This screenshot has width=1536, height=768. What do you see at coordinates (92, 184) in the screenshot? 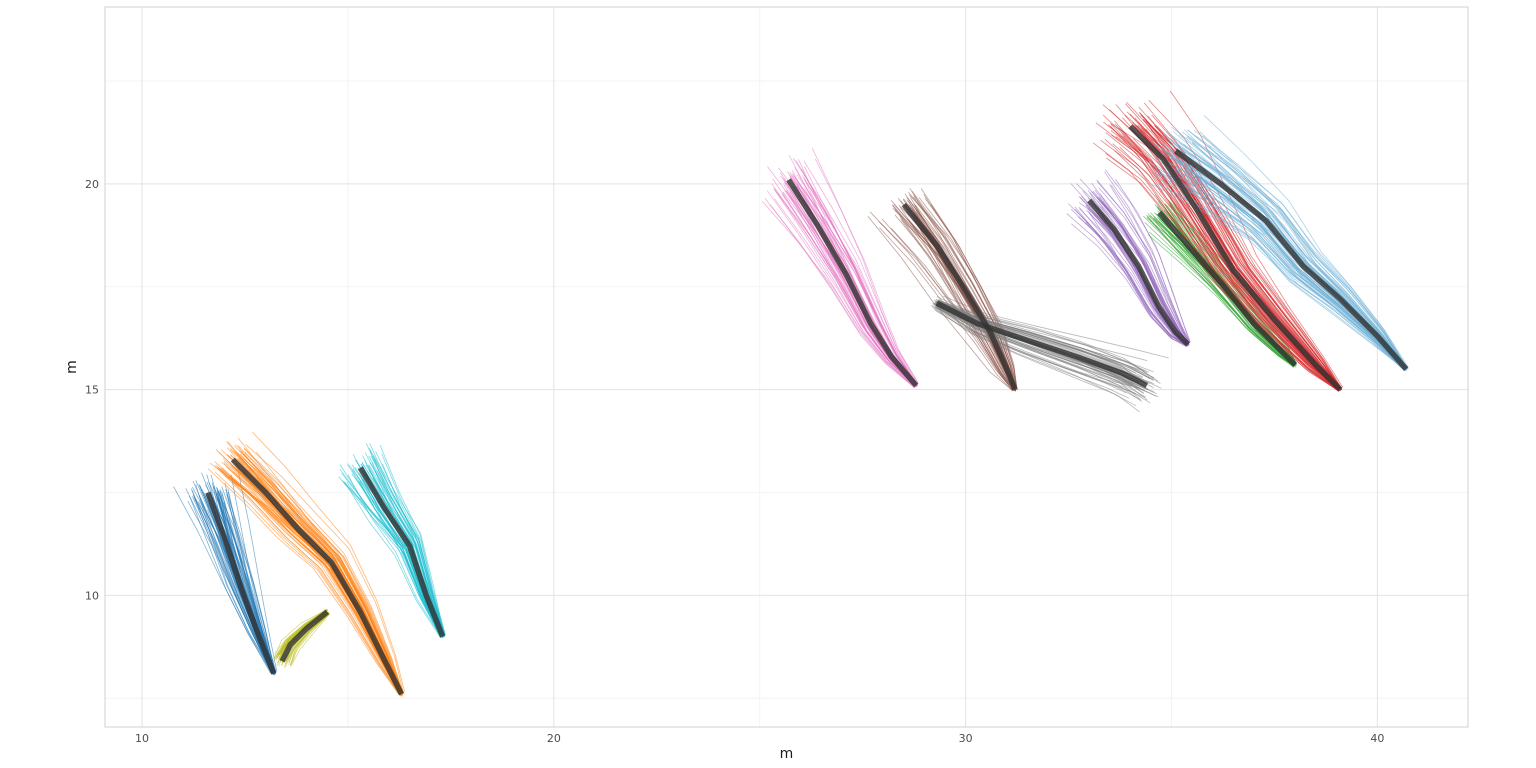
I see `y-tick-label: 20` at bounding box center [92, 184].